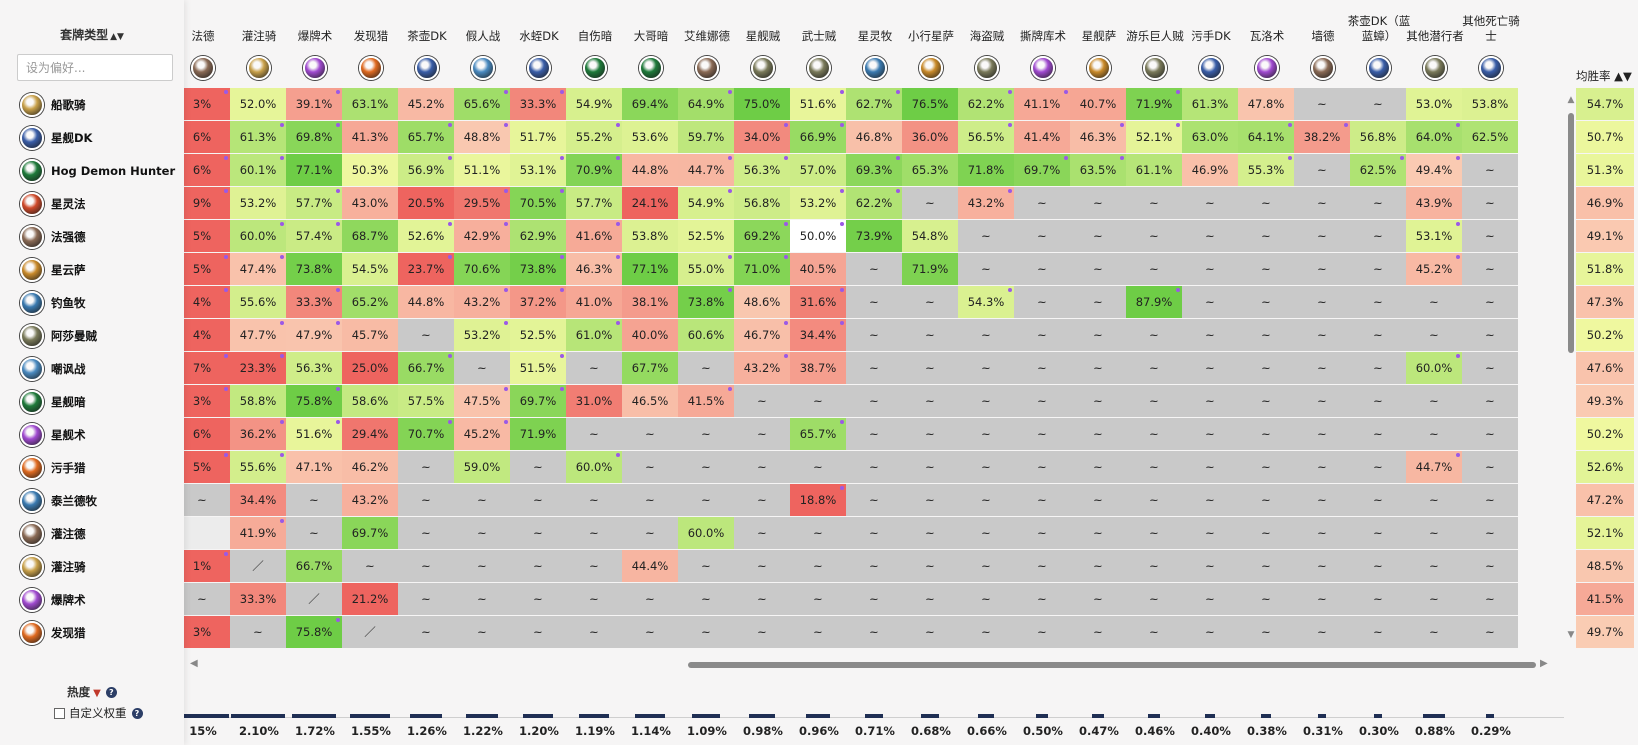 The height and width of the screenshot is (745, 1638). Describe the element at coordinates (98, 713) in the screenshot. I see `custom-weight-toggle: 自定义权重 ?` at that location.